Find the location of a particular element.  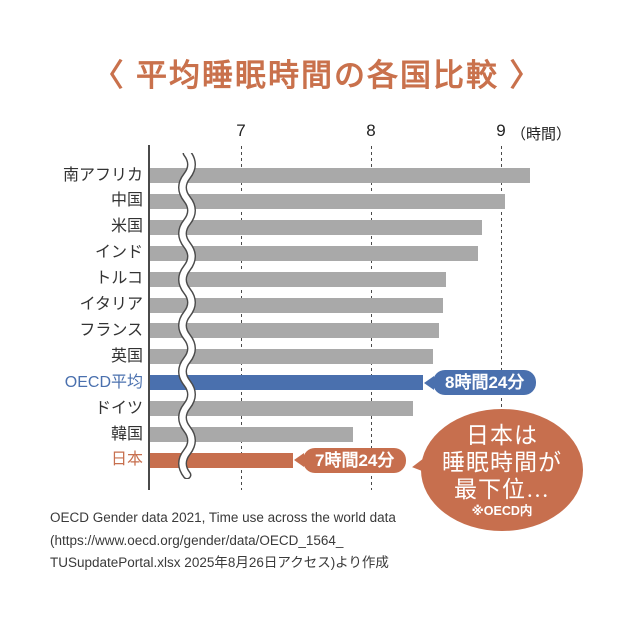

category-label-9: ドイツ is located at coordinates (118, 408).